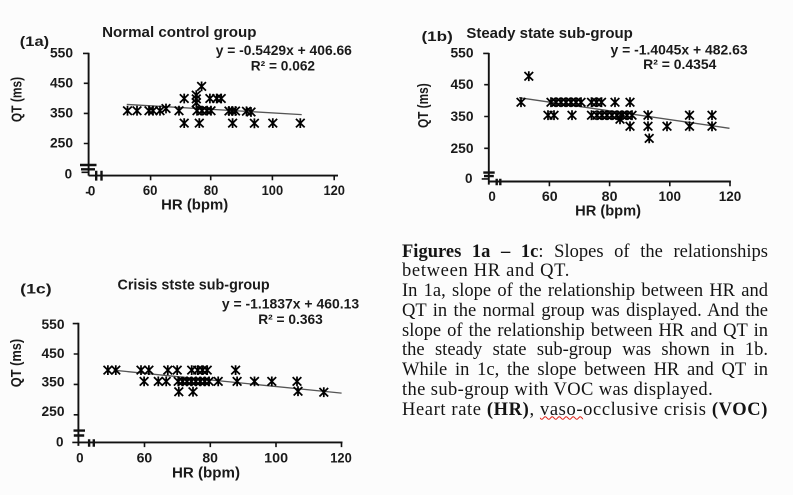  What do you see at coordinates (679, 64) in the screenshot?
I see `svg-text: R² = 0.4354` at bounding box center [679, 64].